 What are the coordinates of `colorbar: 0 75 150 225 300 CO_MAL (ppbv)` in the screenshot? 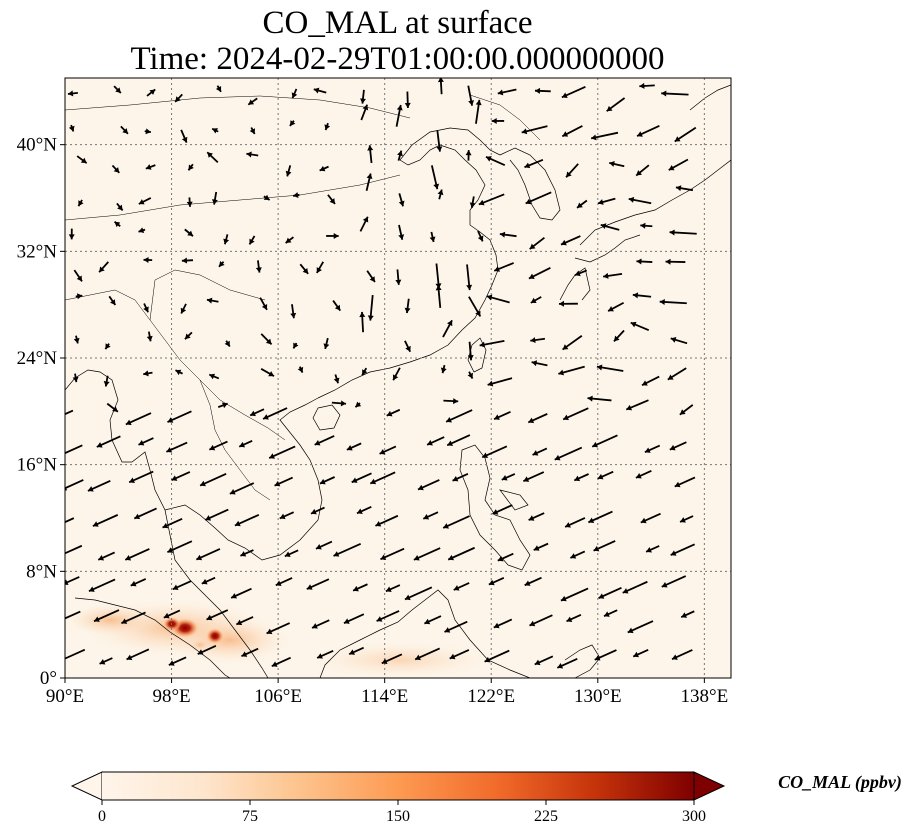 It's located at (486, 798).